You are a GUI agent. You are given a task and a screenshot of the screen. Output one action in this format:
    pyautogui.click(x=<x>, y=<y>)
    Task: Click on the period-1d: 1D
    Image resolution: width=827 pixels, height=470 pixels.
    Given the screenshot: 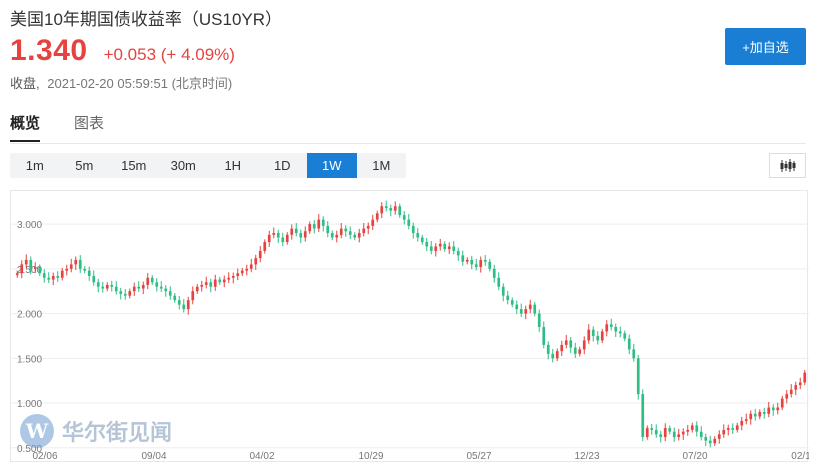 What is the action you would take?
    pyautogui.click(x=282, y=165)
    